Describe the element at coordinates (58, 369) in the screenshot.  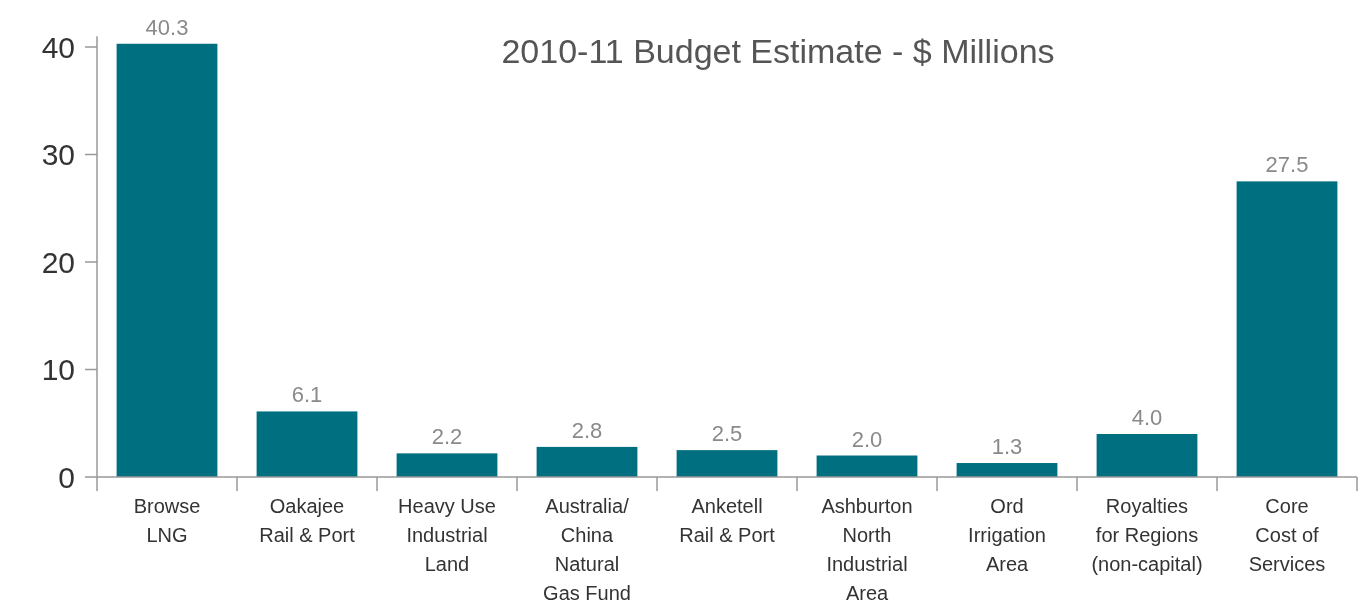
I see `y-tick-label: 10` at that location.